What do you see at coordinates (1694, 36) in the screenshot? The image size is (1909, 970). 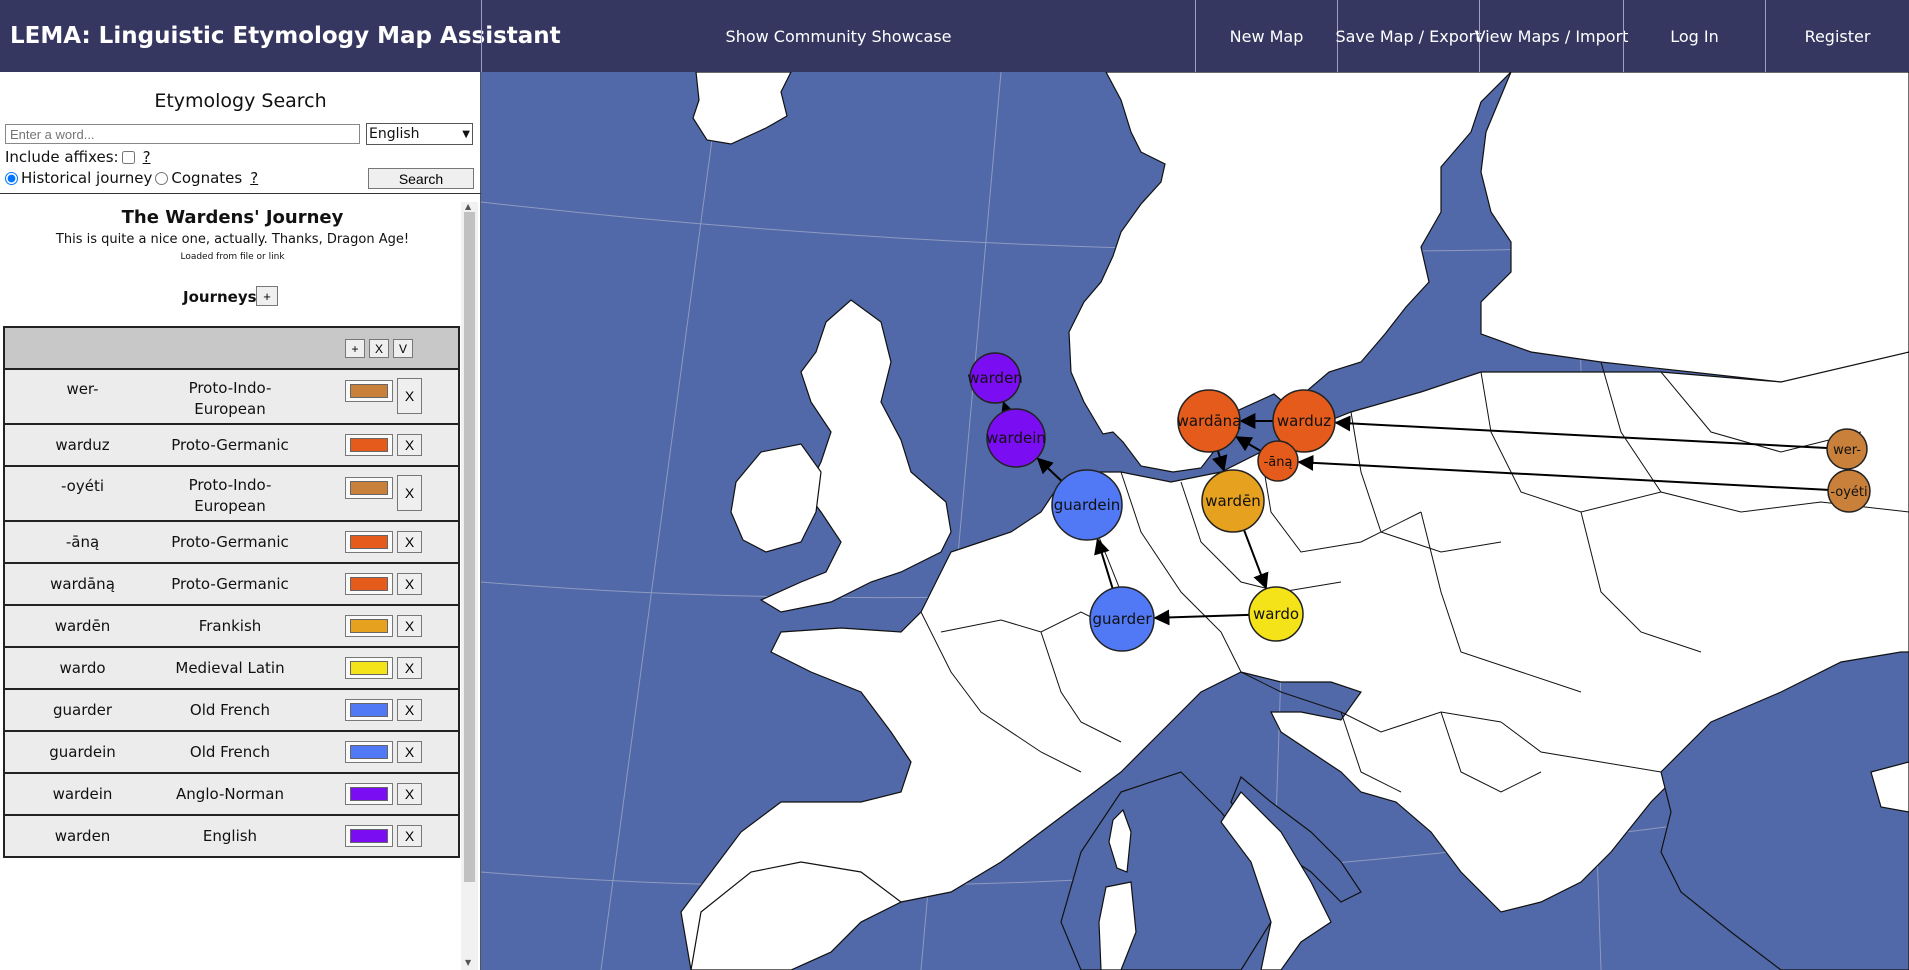 I see `log-in-button: Log In` at bounding box center [1694, 36].